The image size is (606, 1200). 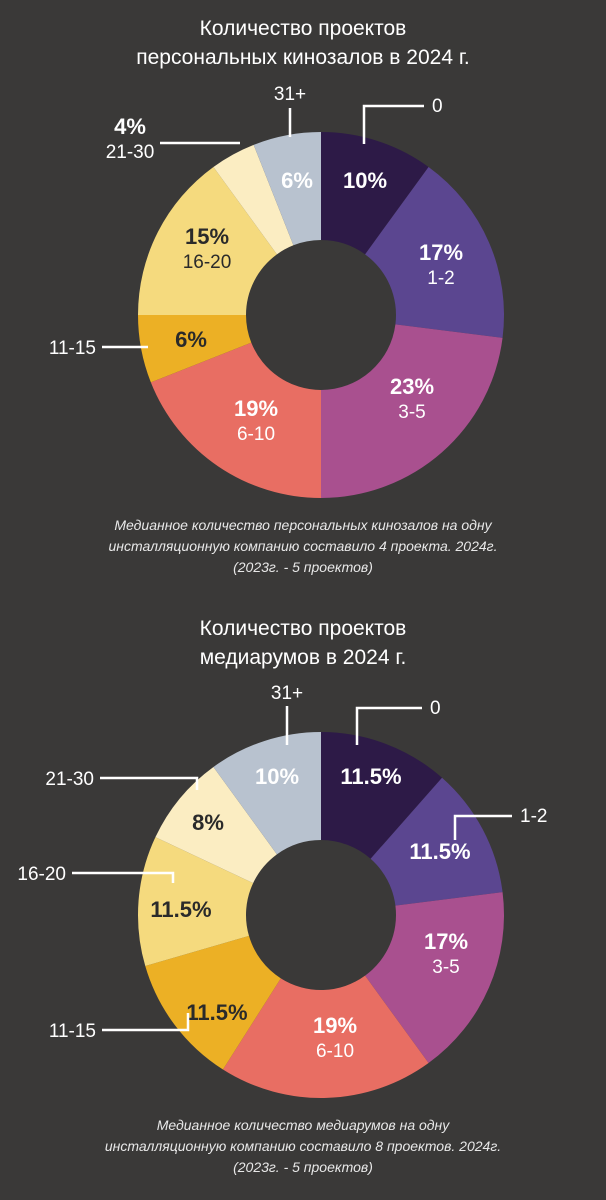 I want to click on caption-line: Медианное количество медиарумов на одну, so click(x=303, y=1125).